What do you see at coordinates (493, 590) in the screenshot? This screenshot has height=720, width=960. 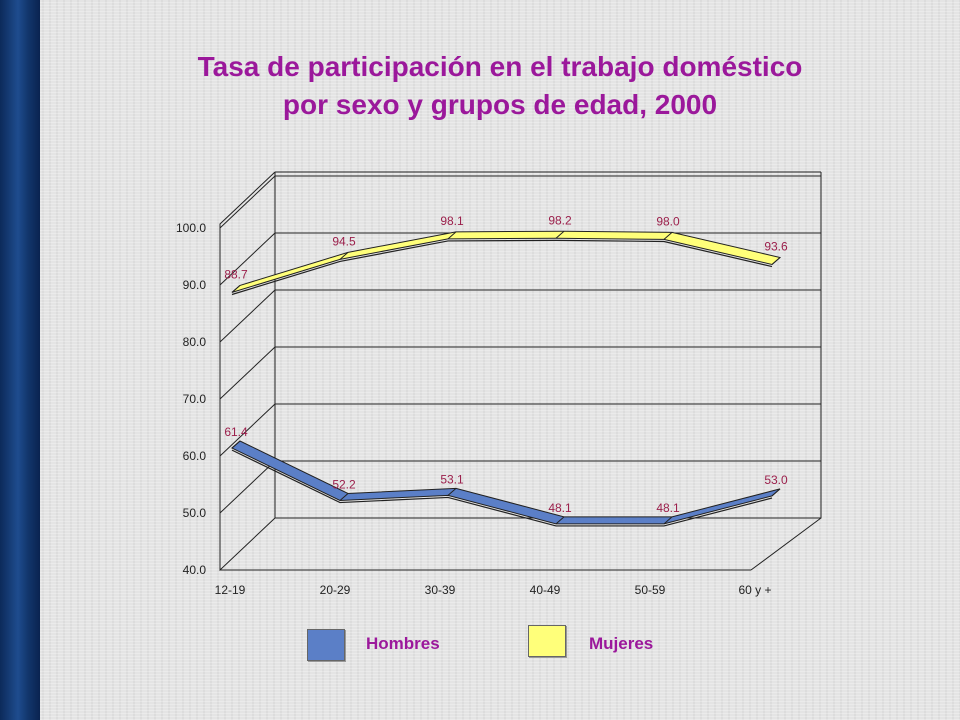 I see `x-axis-ticks: 12-19 20-29 30-39 40-49 50-59 60 y +` at bounding box center [493, 590].